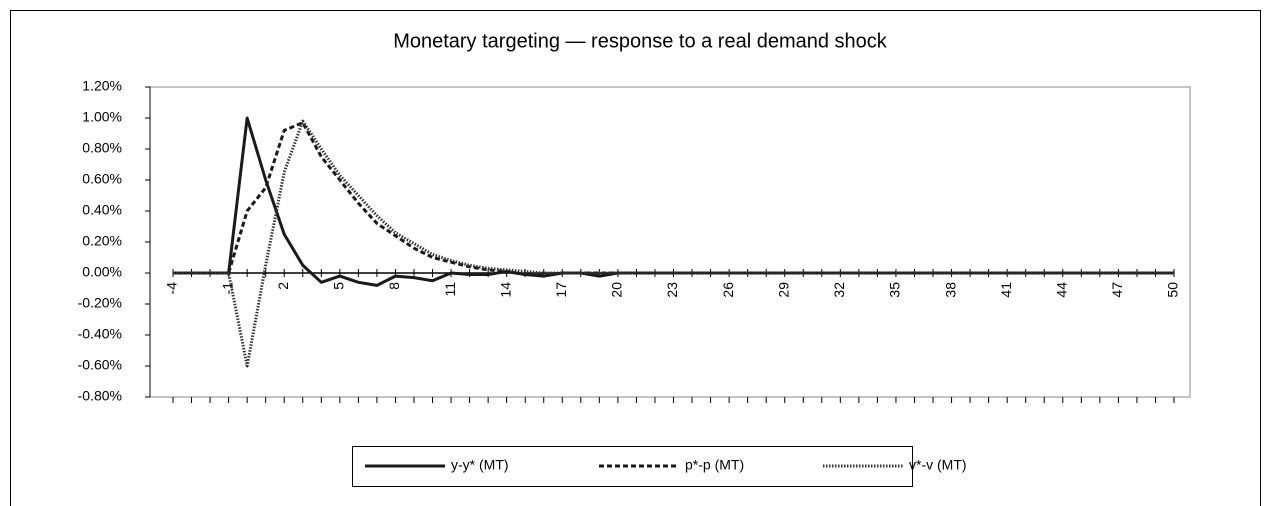 This screenshot has width=1271, height=506. What do you see at coordinates (1061, 290) in the screenshot?
I see `x-tick-label: 44` at bounding box center [1061, 290].